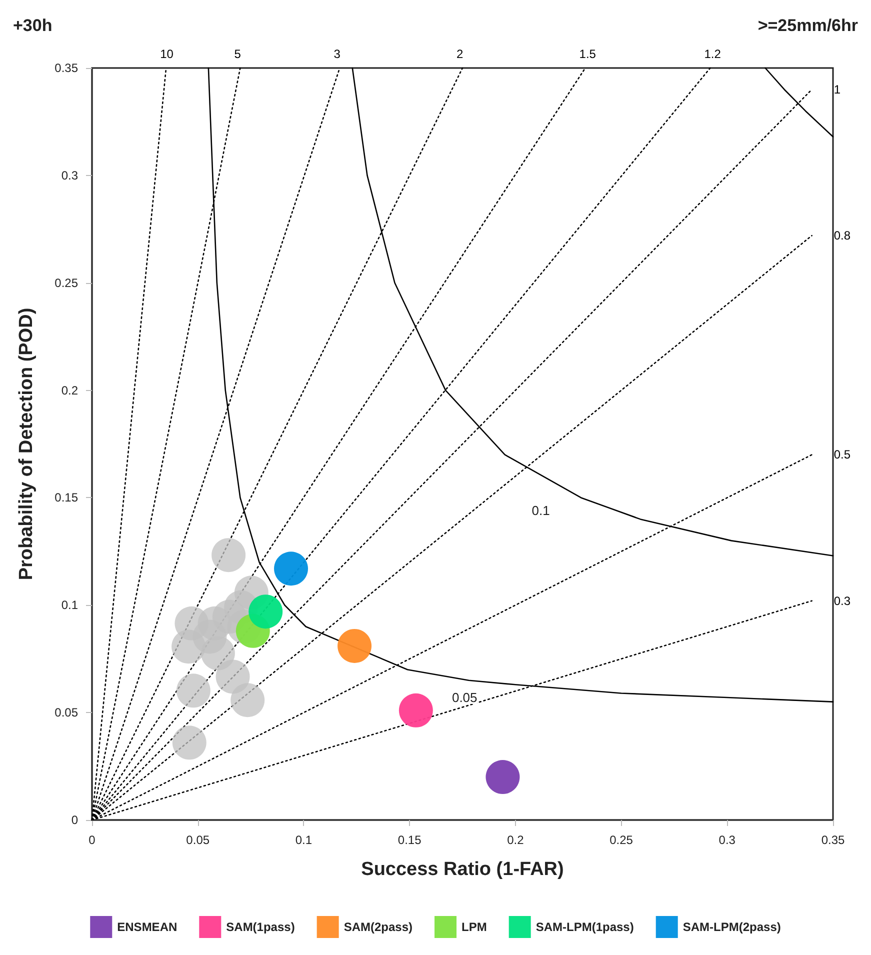  Describe the element at coordinates (727, 840) in the screenshot. I see `x-tick-label: 0.3` at that location.